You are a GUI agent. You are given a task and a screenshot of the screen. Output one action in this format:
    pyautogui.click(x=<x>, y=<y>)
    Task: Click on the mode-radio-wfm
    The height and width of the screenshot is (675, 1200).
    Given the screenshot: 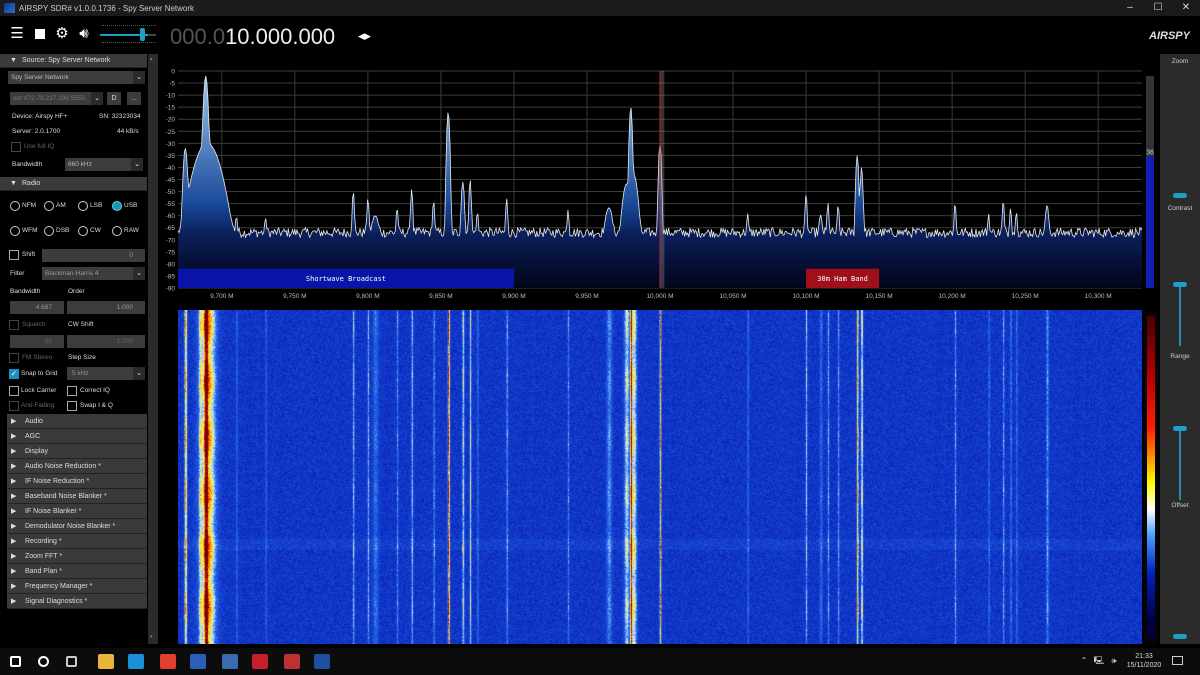 What is the action you would take?
    pyautogui.click(x=15, y=231)
    